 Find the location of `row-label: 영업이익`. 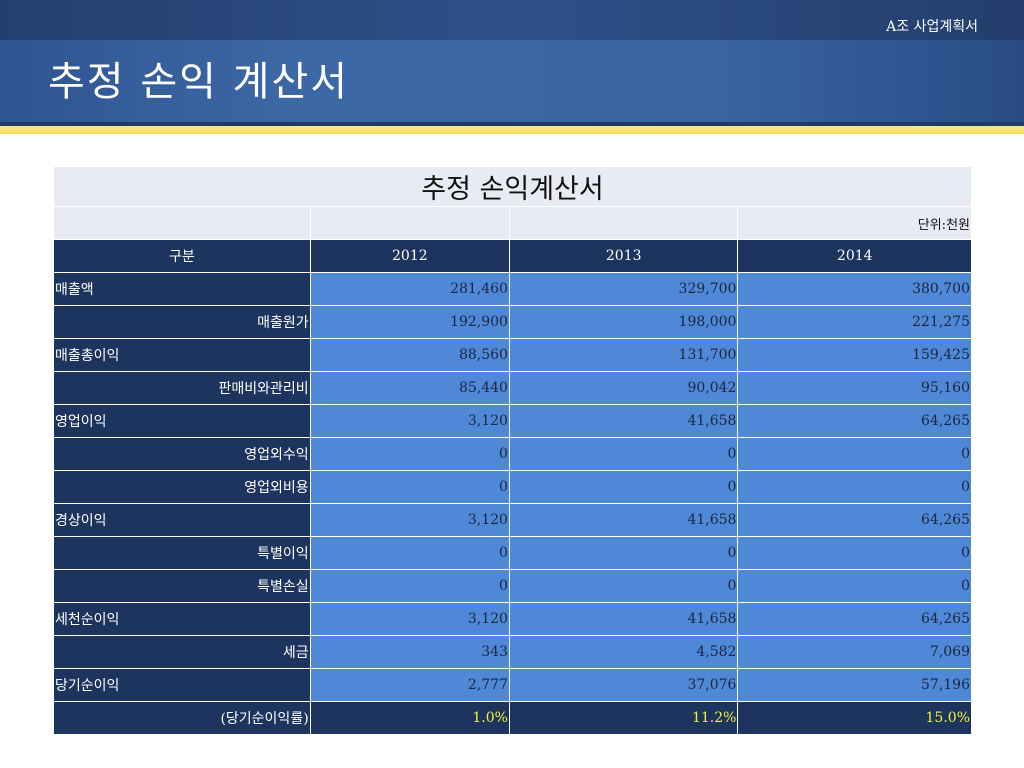

row-label: 영업이익 is located at coordinates (182, 421).